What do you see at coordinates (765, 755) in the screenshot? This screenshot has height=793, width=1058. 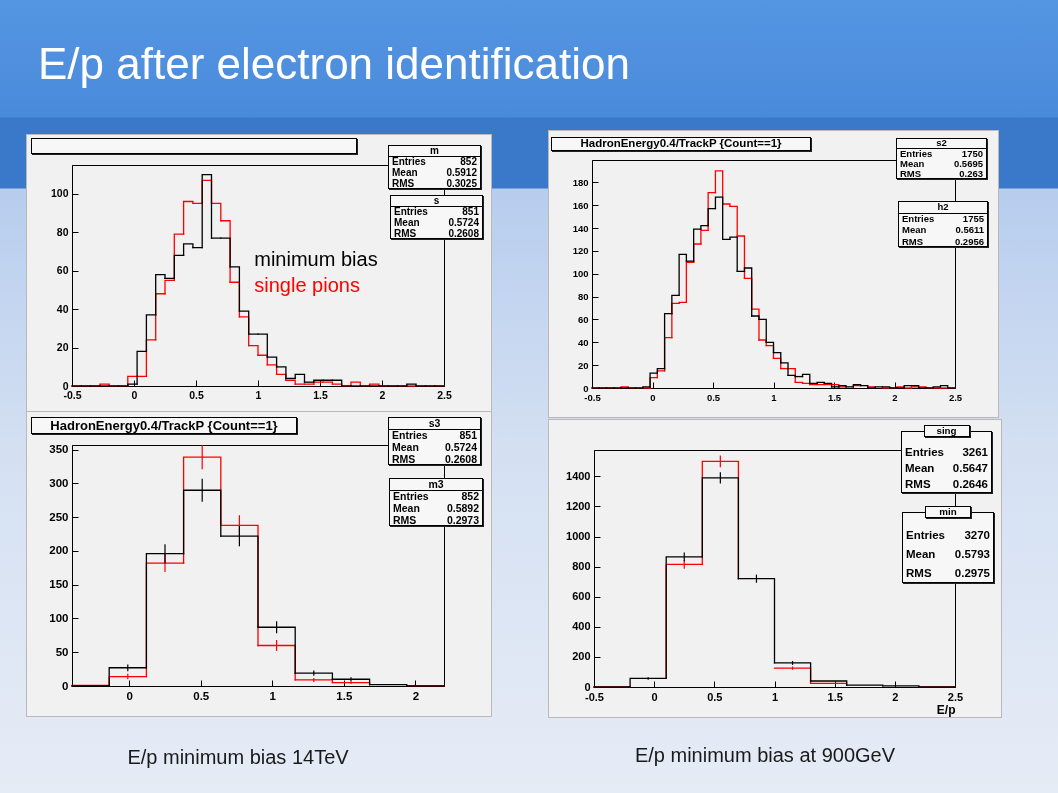 I see `text: E/p minimum bias at 900GeV` at bounding box center [765, 755].